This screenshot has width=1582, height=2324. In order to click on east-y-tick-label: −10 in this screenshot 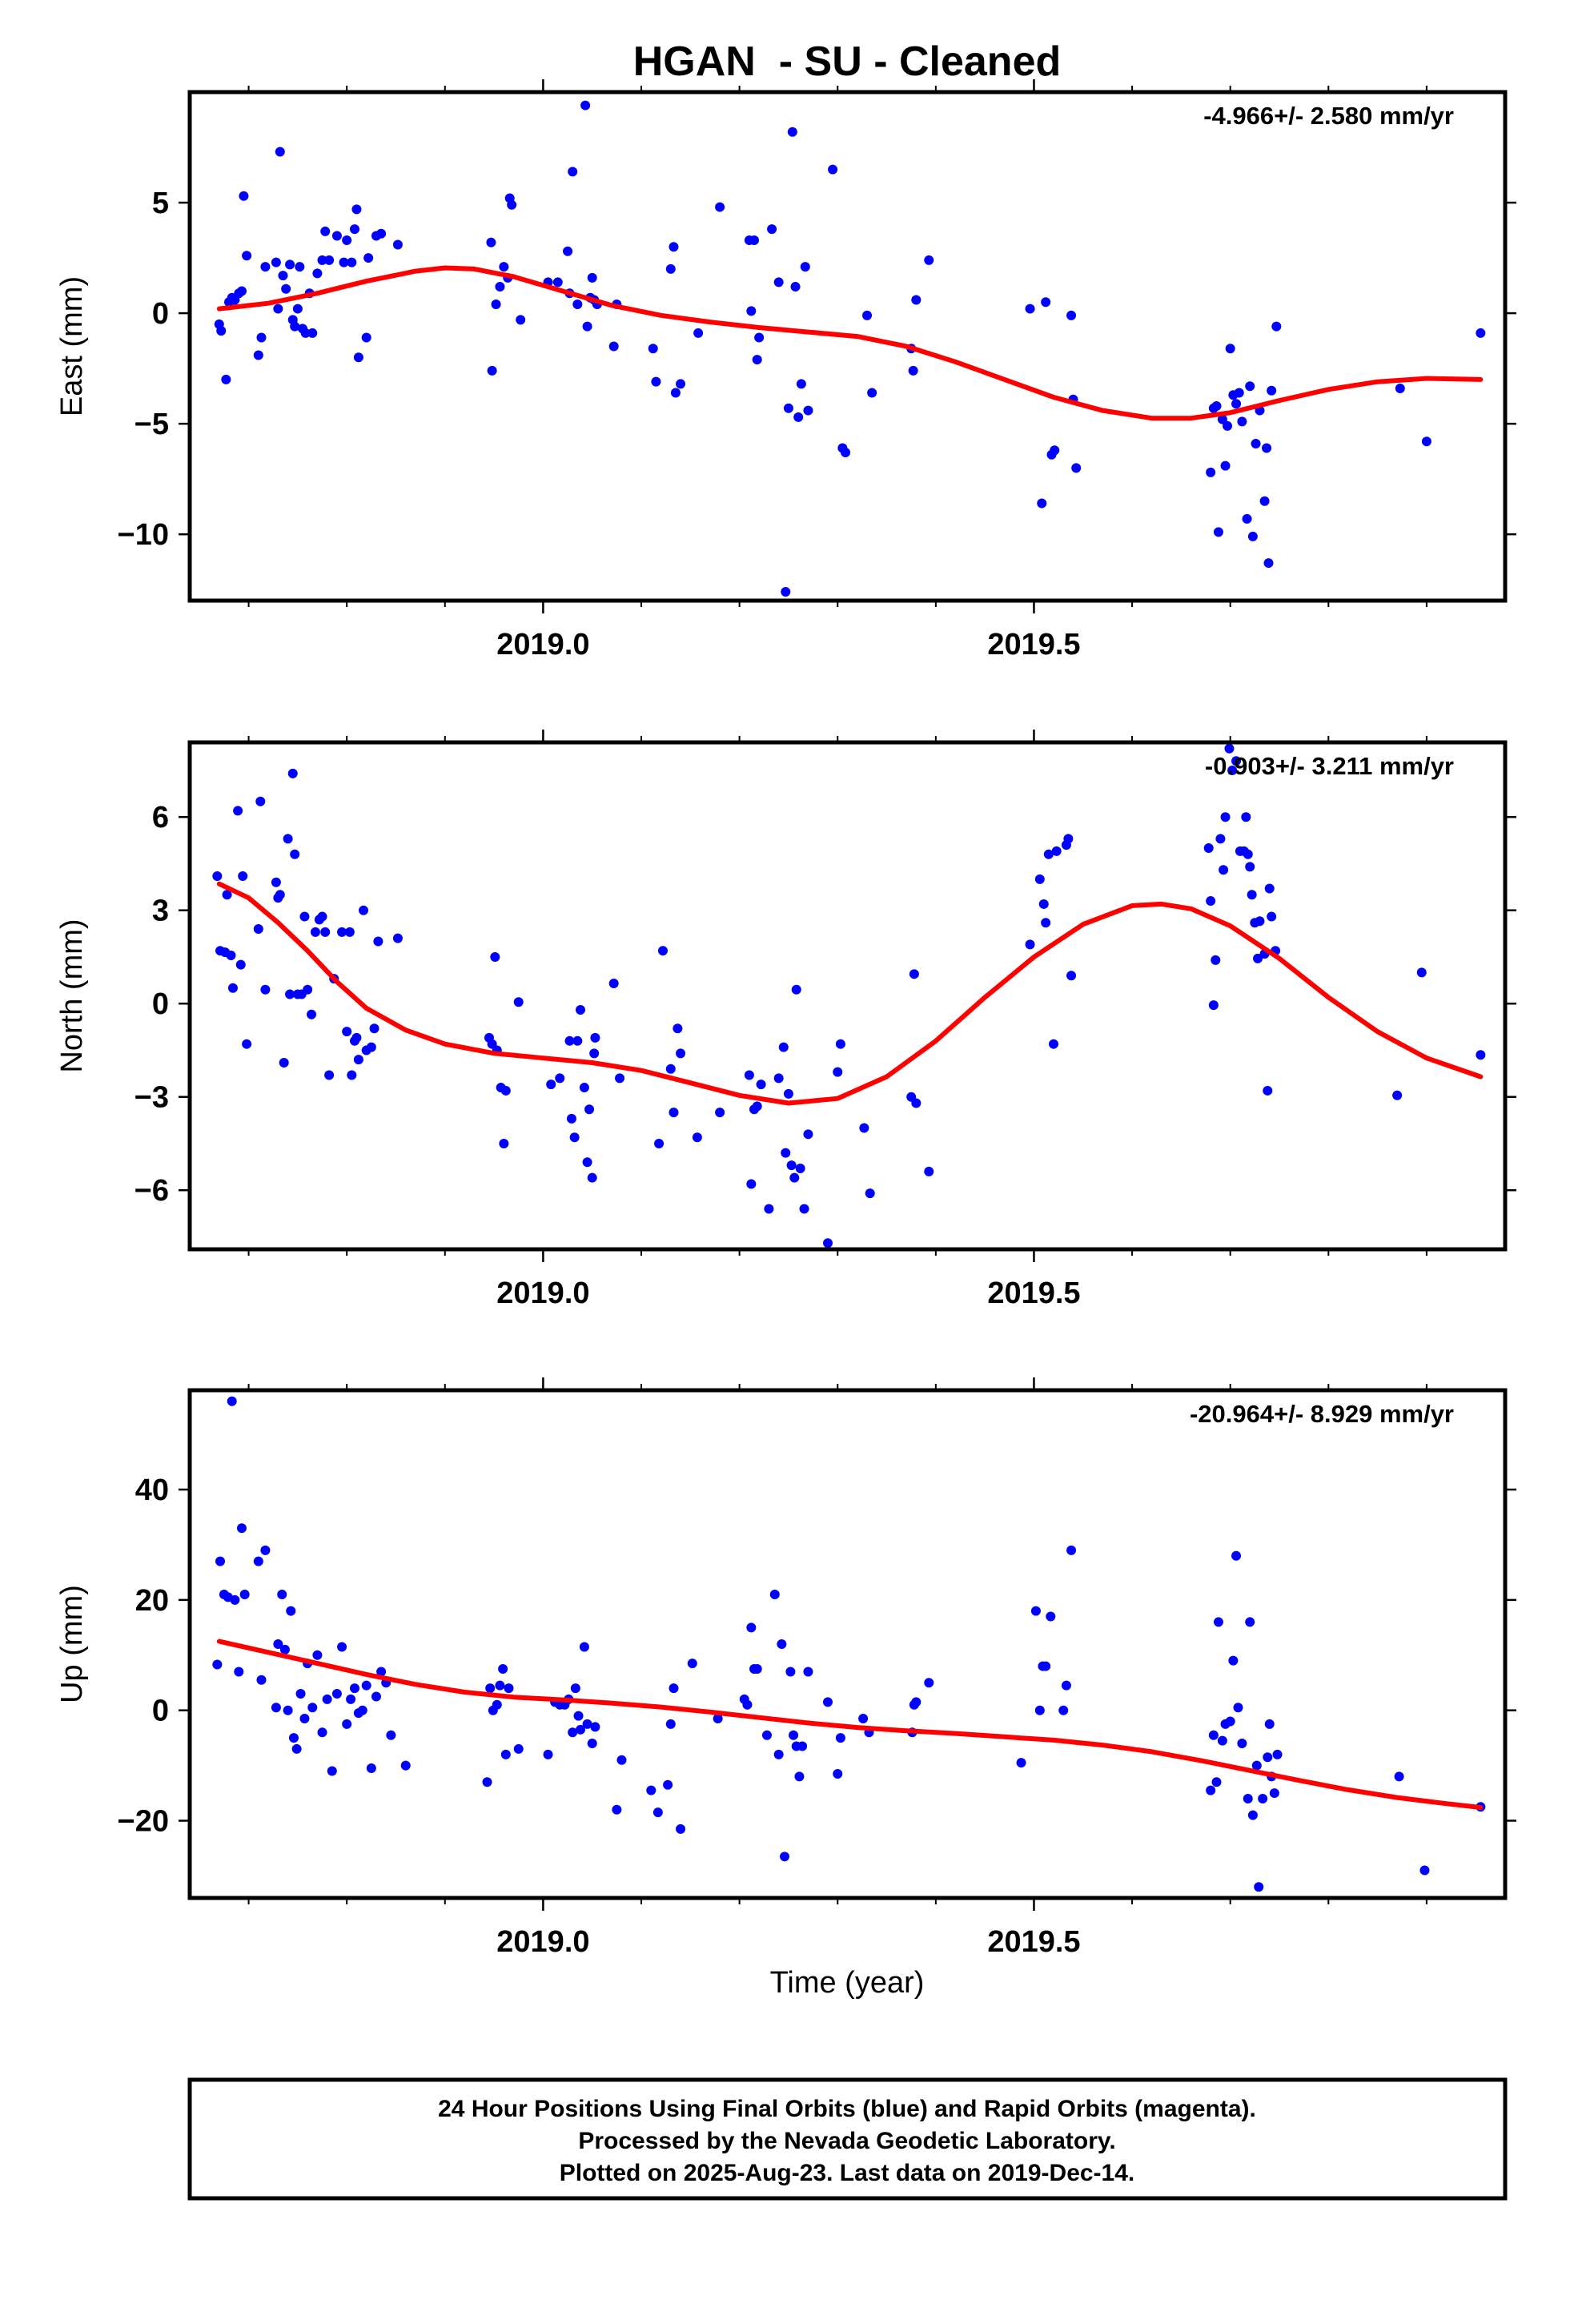, I will do `click(144, 535)`.